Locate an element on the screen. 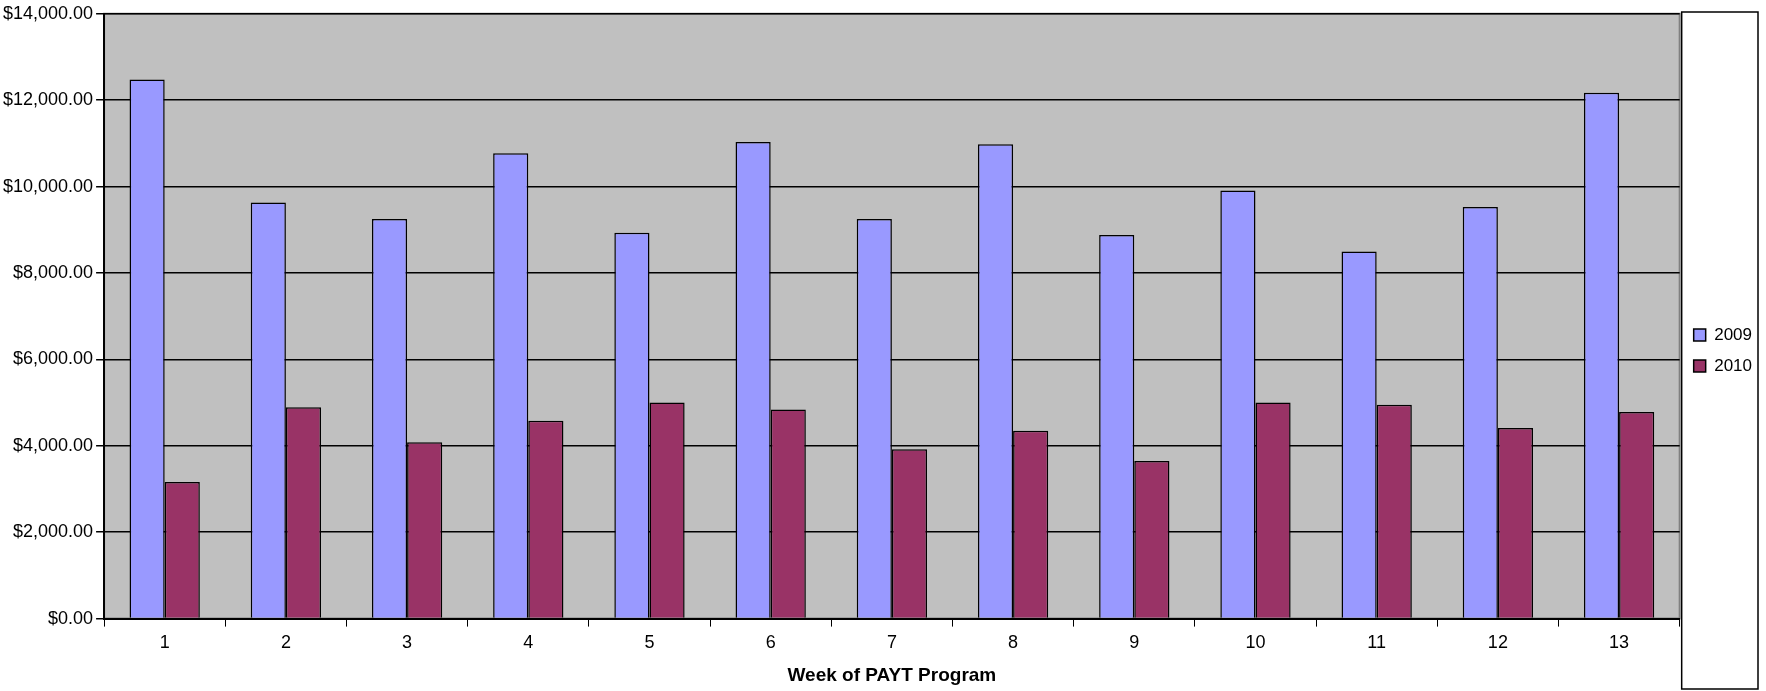 The image size is (1766, 691). y-tick-label: $14,000.00 is located at coordinates (48, 12).